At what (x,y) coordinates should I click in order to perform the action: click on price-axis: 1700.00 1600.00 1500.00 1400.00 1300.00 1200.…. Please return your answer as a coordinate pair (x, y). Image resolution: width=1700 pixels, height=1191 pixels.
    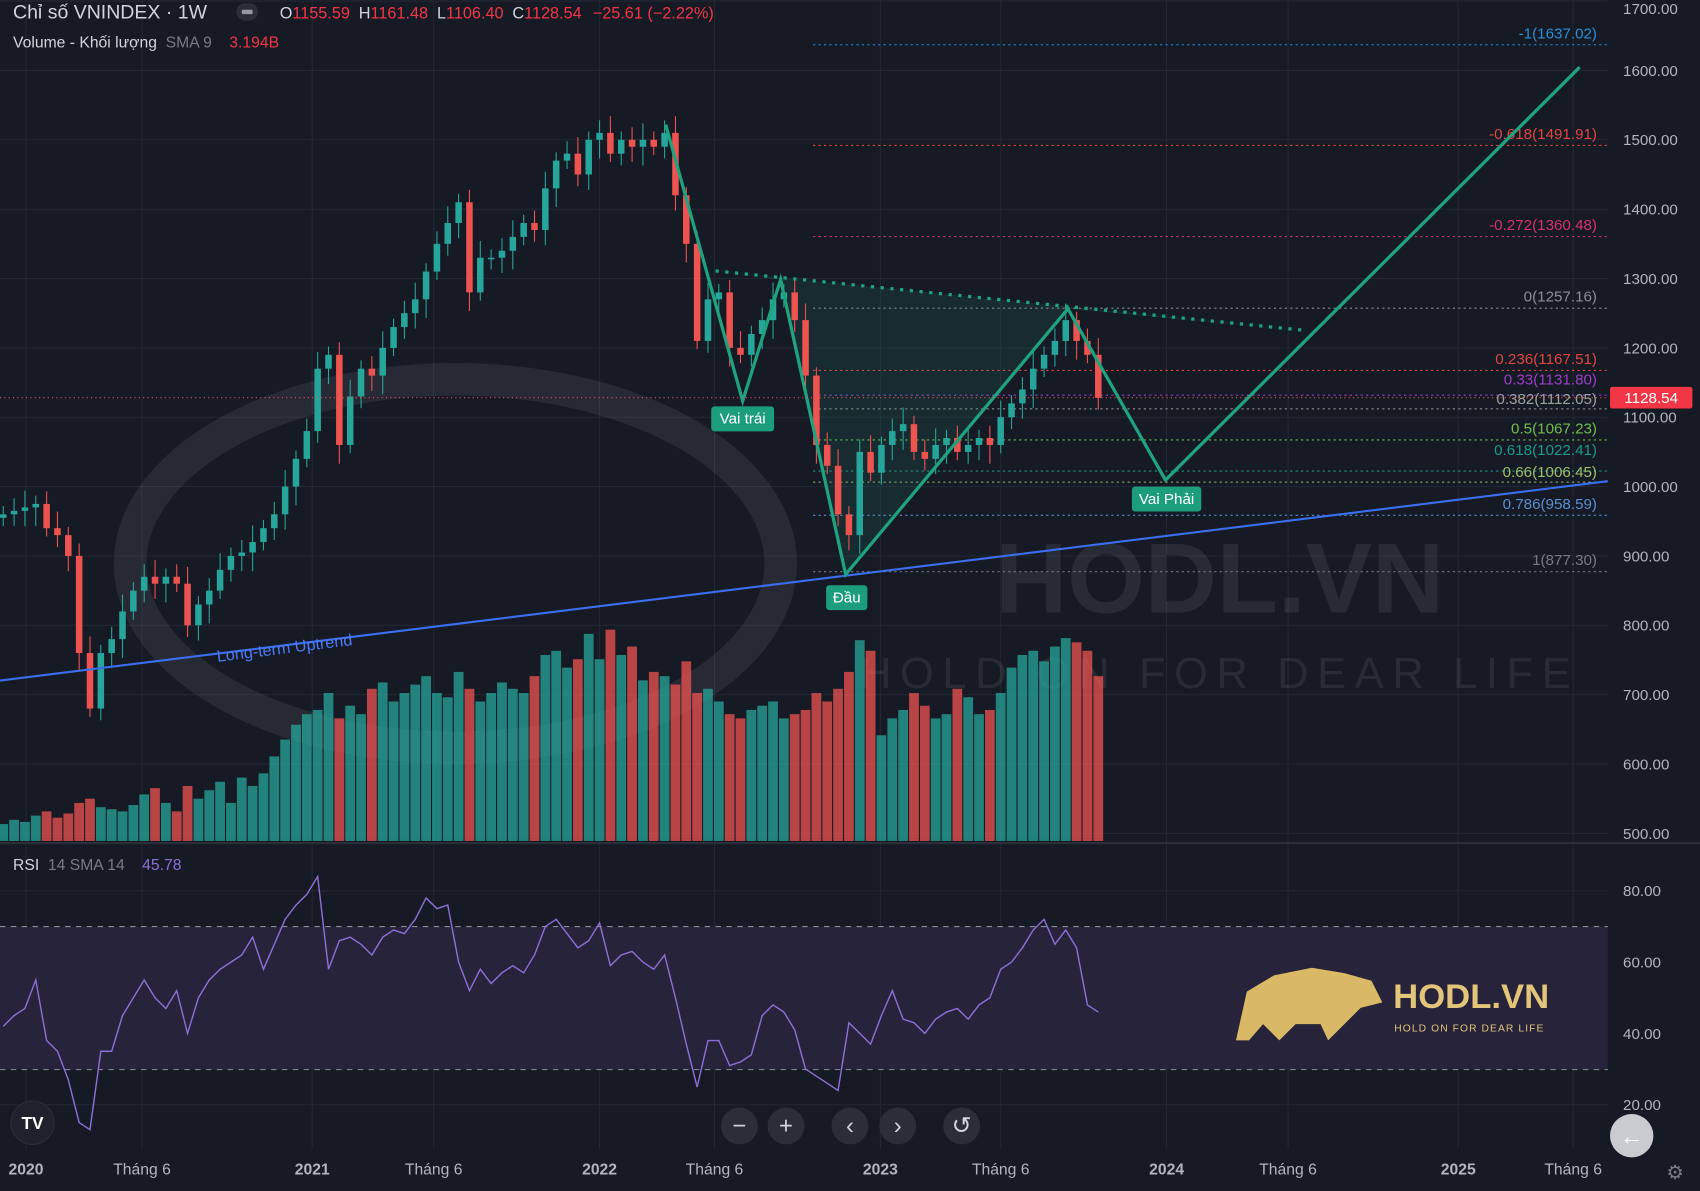
    Looking at the image, I should click on (1650, 422).